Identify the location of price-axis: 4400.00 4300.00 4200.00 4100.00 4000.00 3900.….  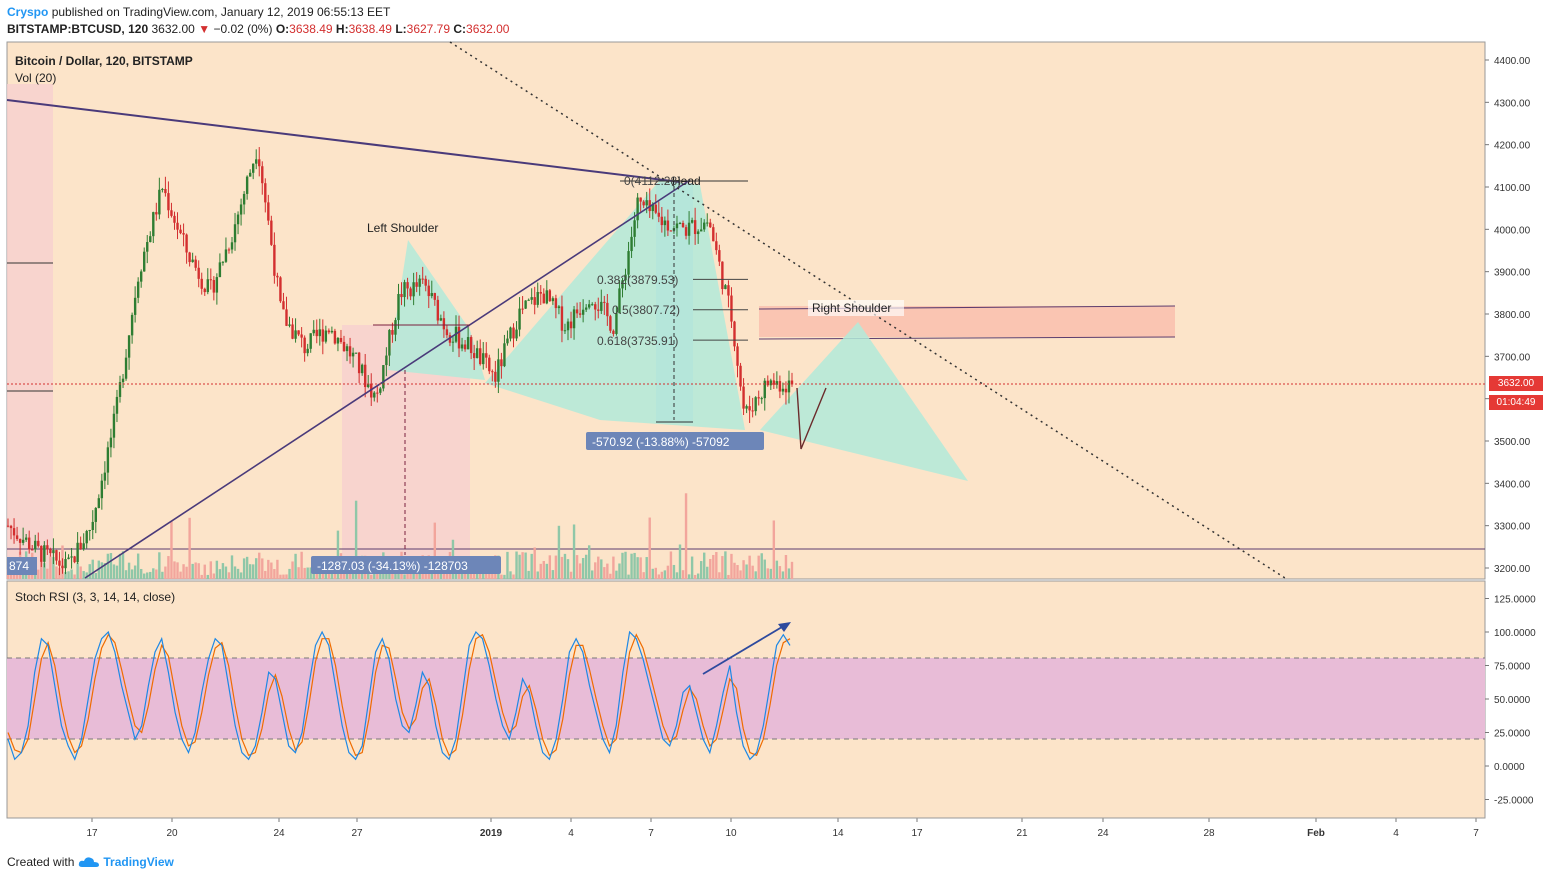
(1508, 315).